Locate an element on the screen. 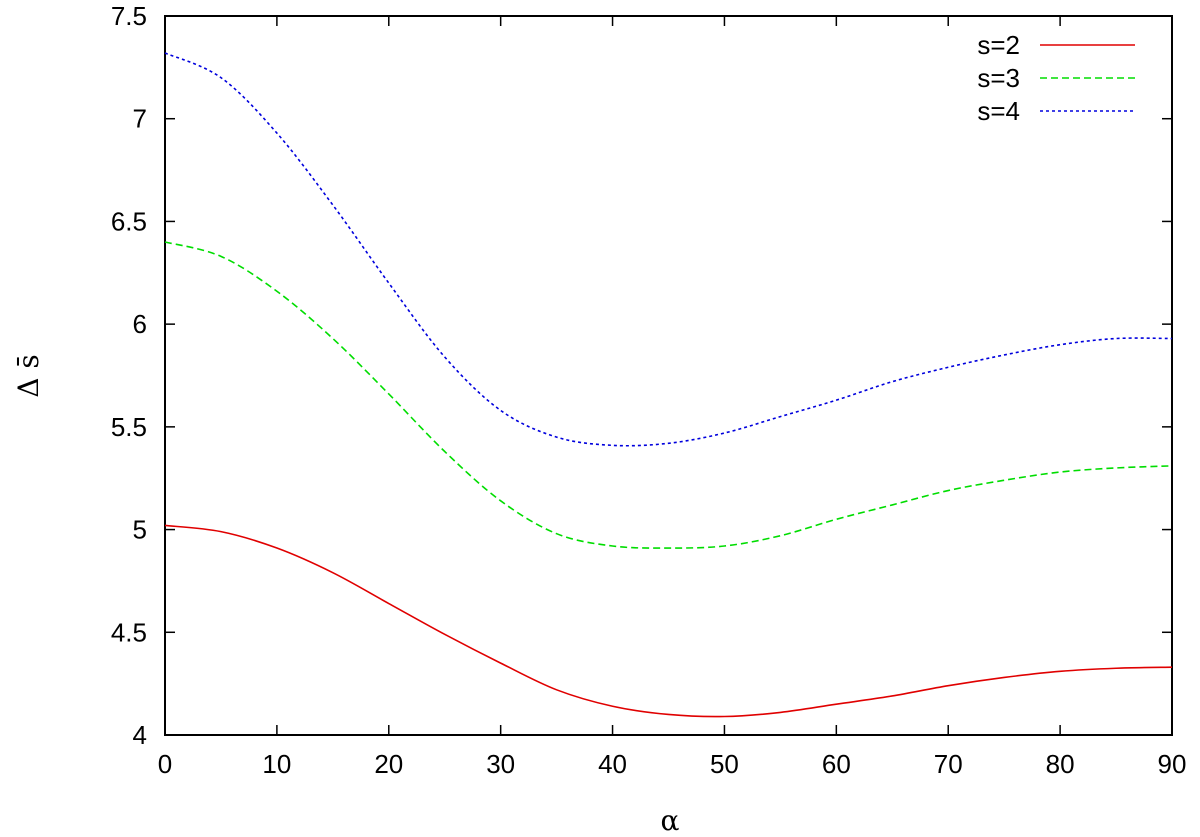  y-tick-label: 7 is located at coordinates (140, 119).